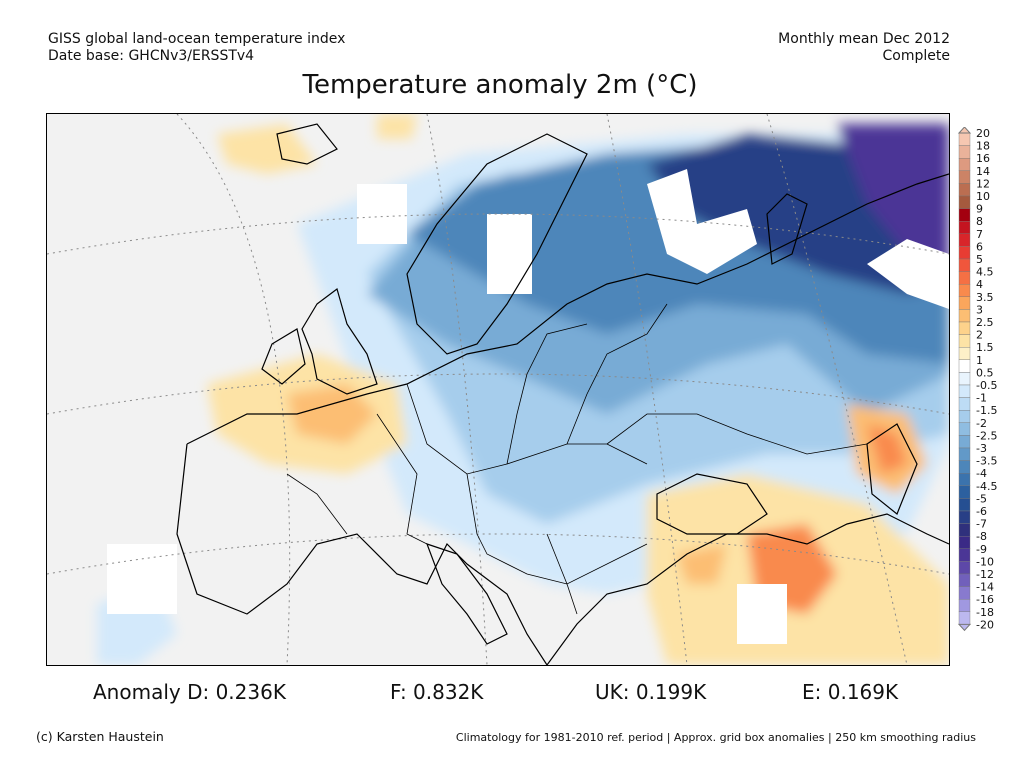 The image size is (1024, 768). Describe the element at coordinates (985, 561) in the screenshot. I see `legend-label: -10` at that location.